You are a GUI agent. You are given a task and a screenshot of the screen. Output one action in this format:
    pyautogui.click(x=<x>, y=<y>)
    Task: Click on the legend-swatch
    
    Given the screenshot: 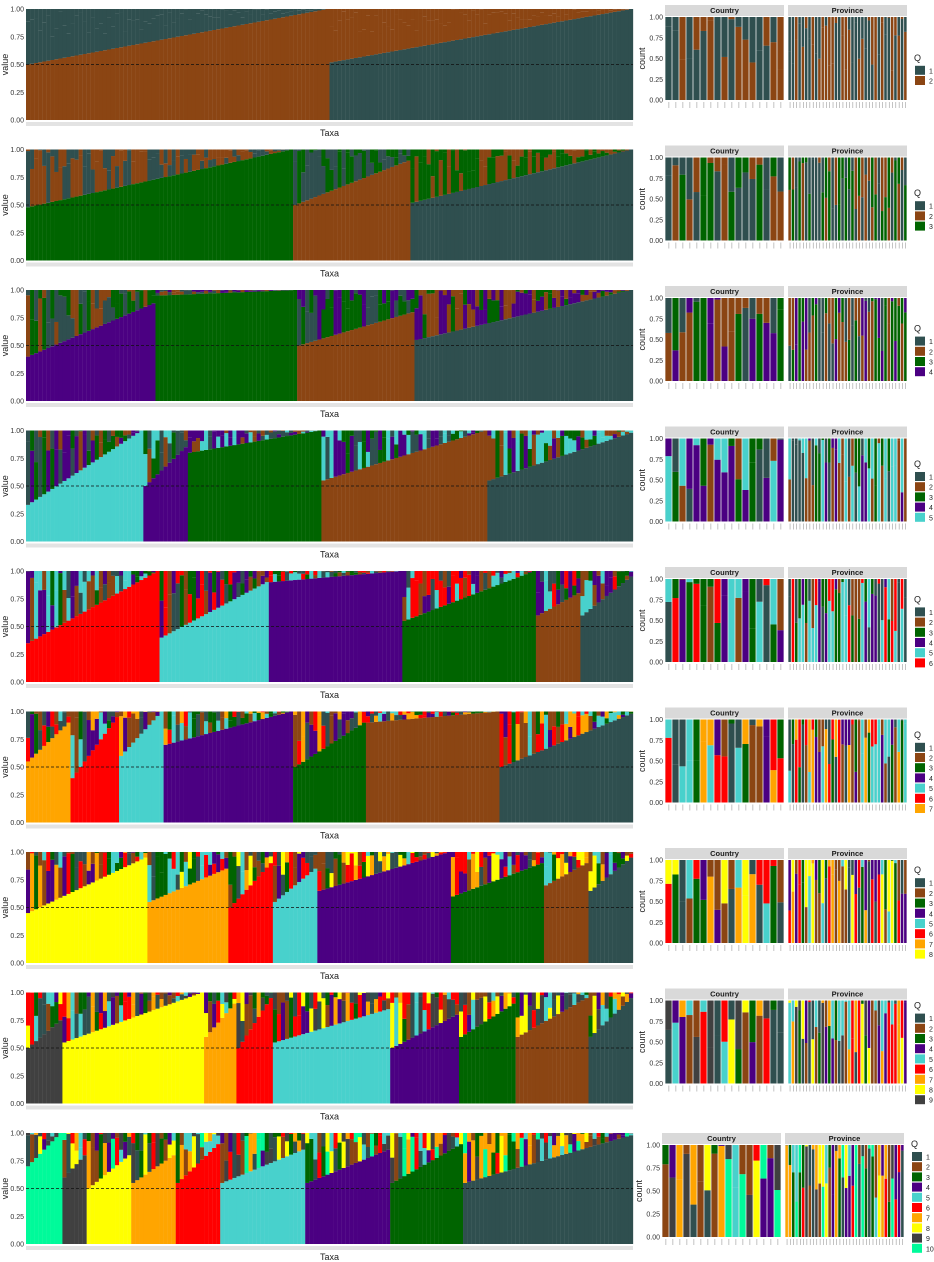 What is the action you would take?
    pyautogui.click(x=920, y=923)
    